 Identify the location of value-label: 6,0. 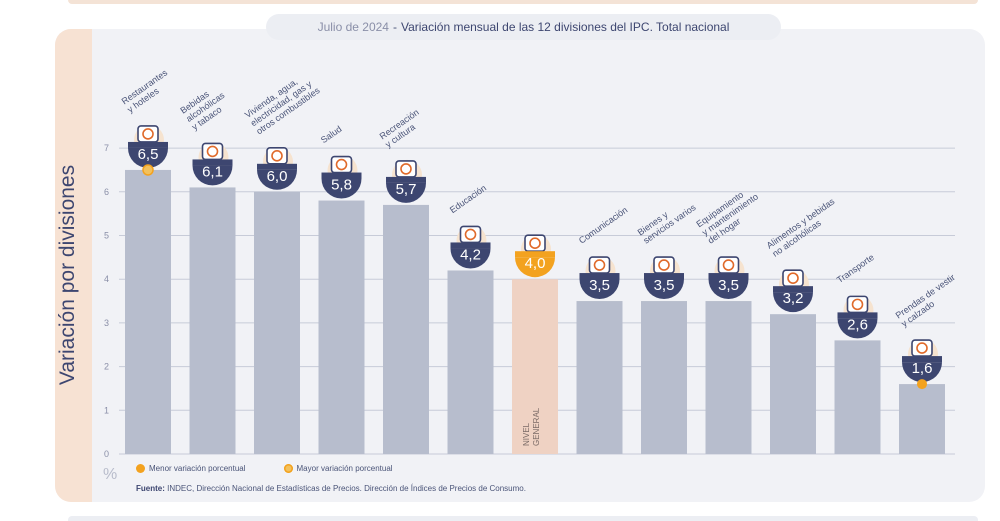
(277, 176).